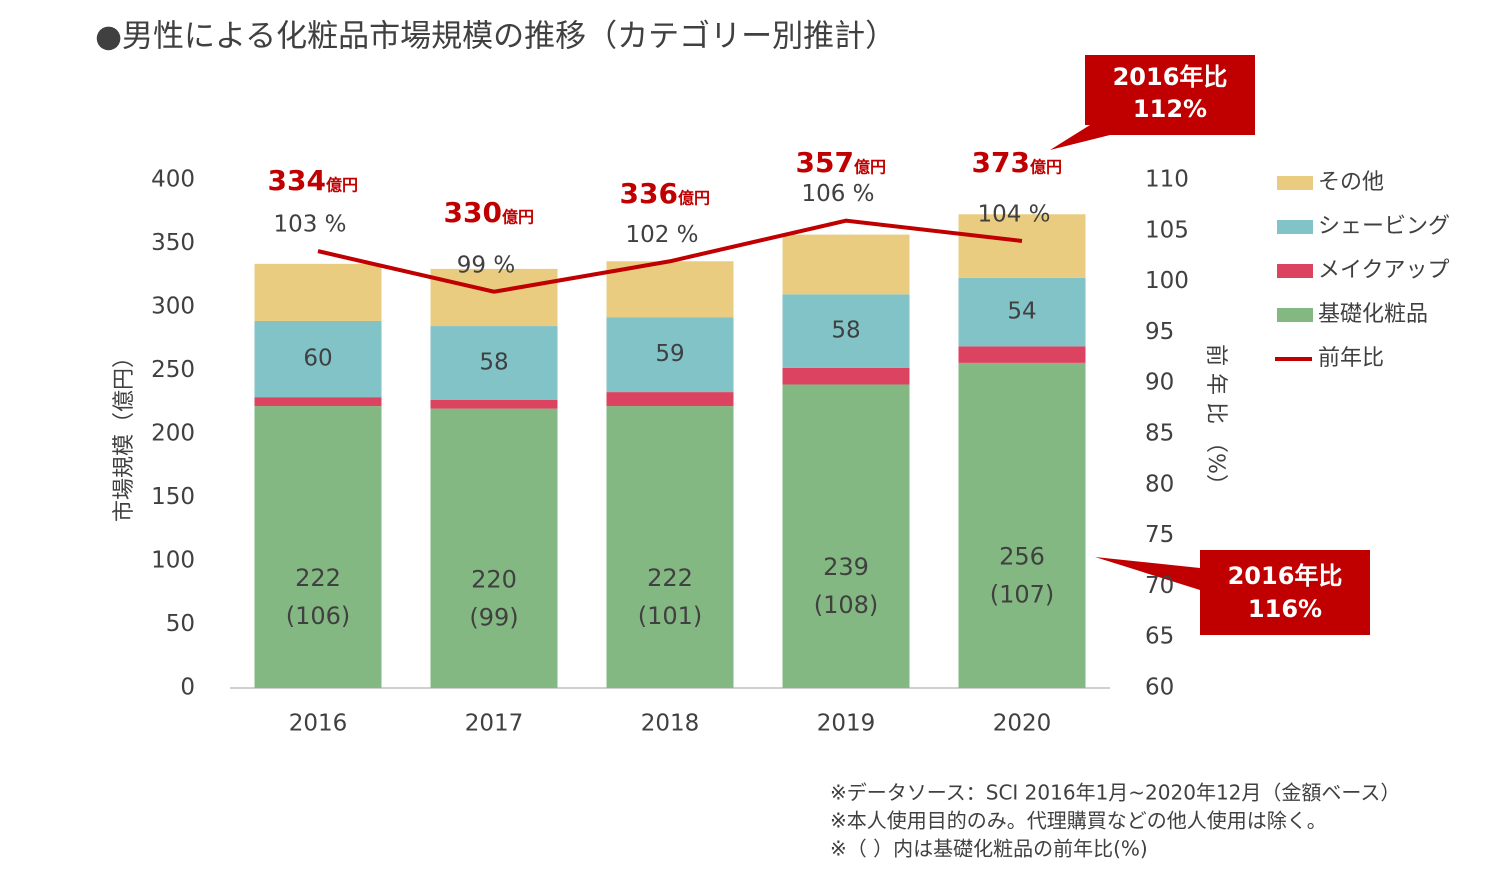  Describe the element at coordinates (670, 616) in the screenshot. I see `growth-label: (101)` at that location.